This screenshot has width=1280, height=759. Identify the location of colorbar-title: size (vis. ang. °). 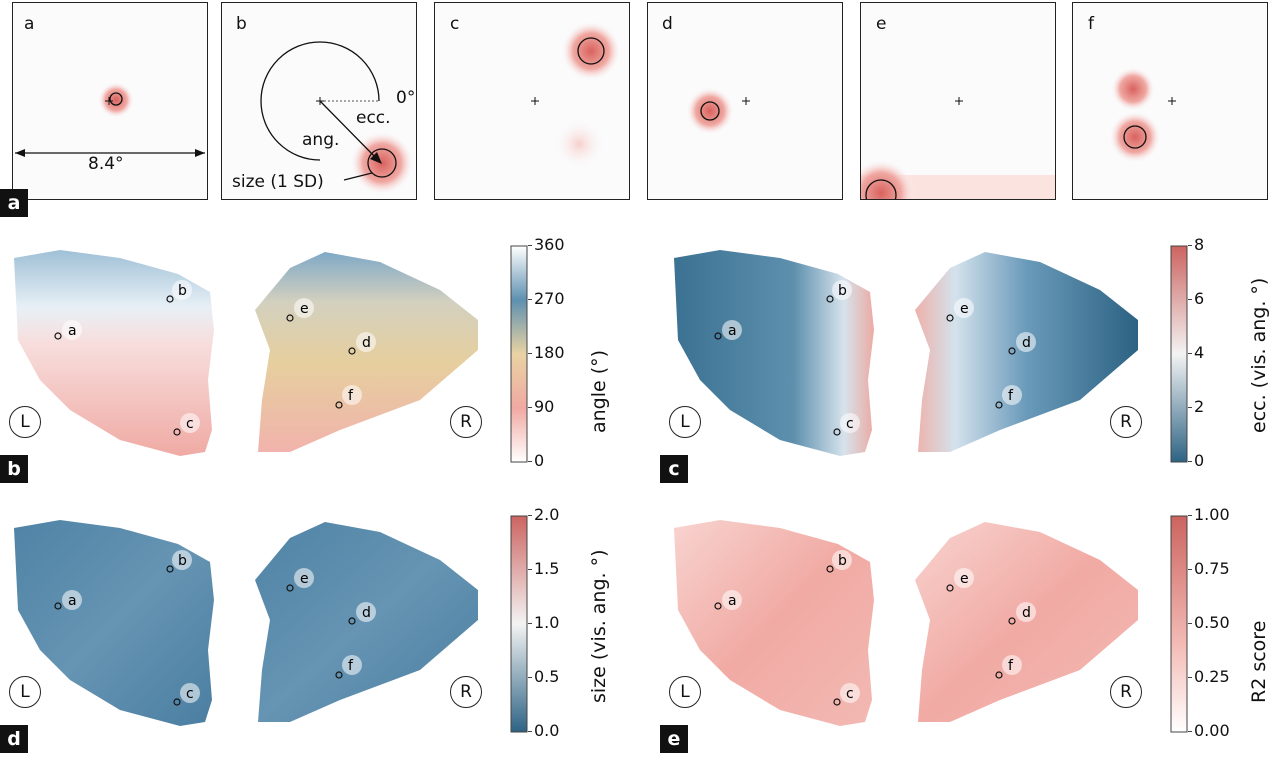
(599, 626).